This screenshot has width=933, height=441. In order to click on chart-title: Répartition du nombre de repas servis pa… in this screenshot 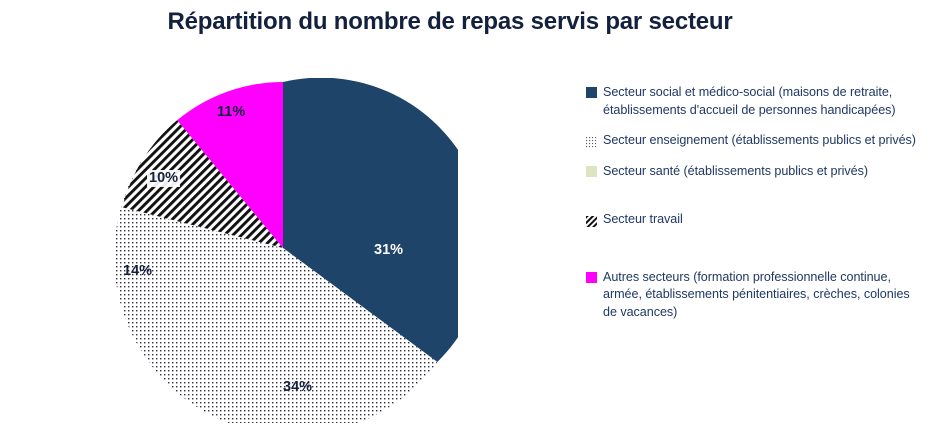, I will do `click(450, 21)`.